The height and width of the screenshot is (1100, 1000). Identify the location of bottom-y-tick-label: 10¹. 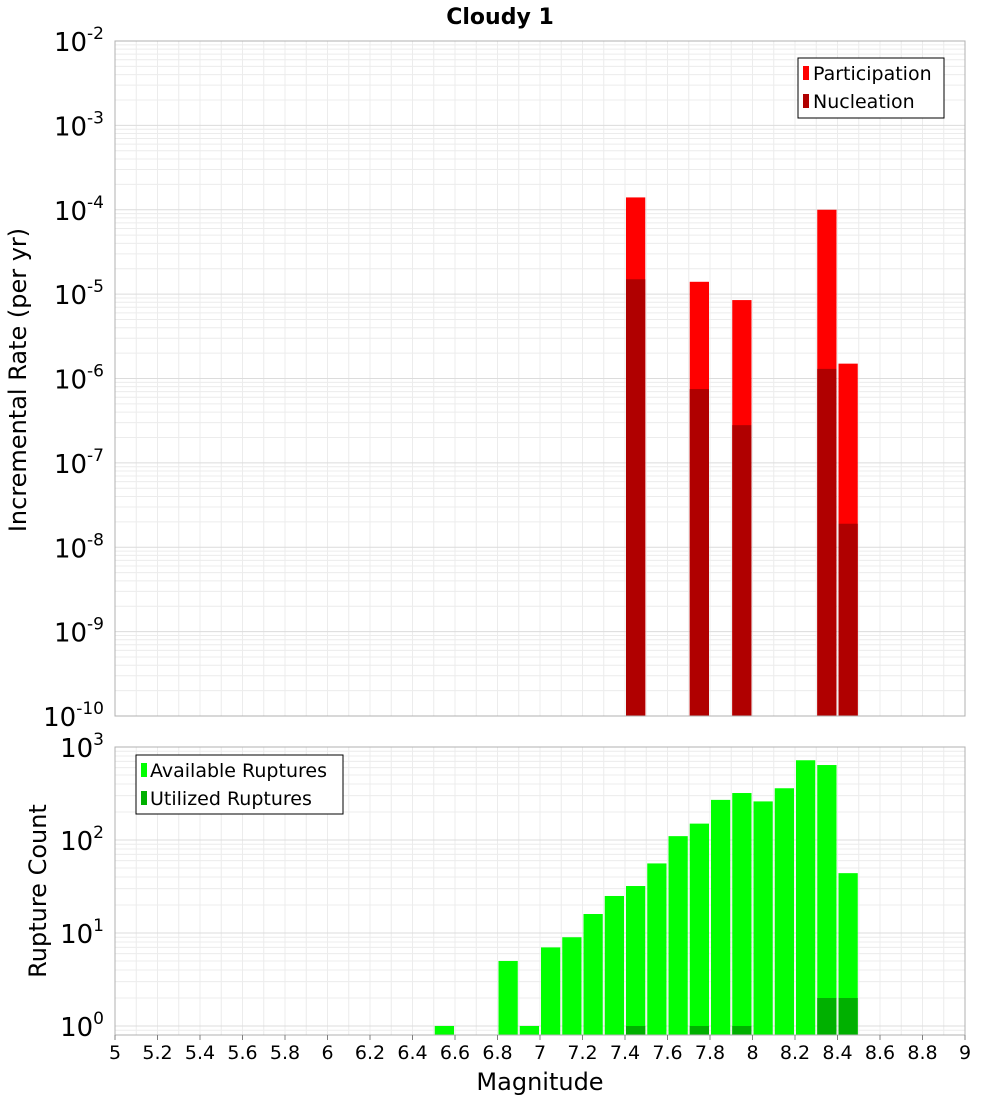
(82, 933).